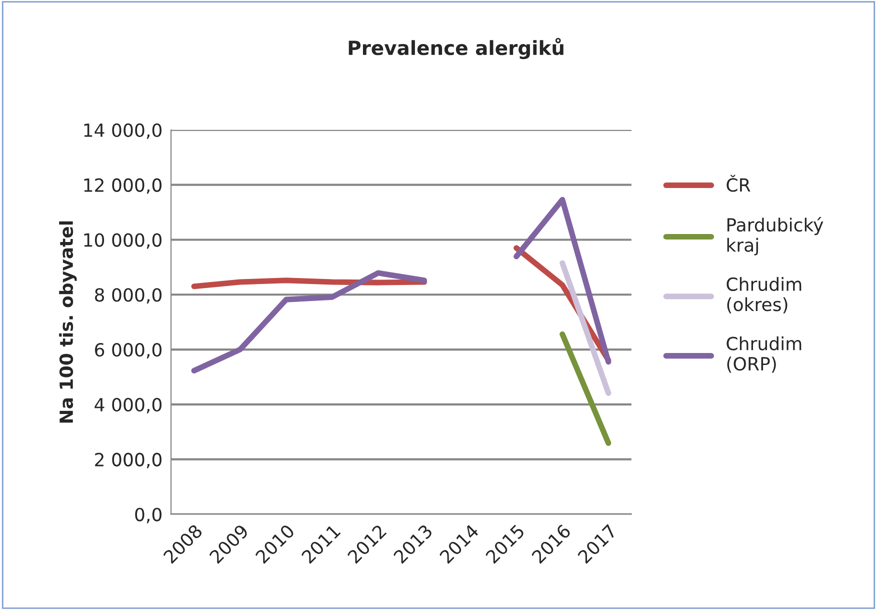 Image resolution: width=877 pixels, height=610 pixels. What do you see at coordinates (123, 241) in the screenshot?
I see `y-tick-label: 10 000,0` at bounding box center [123, 241].